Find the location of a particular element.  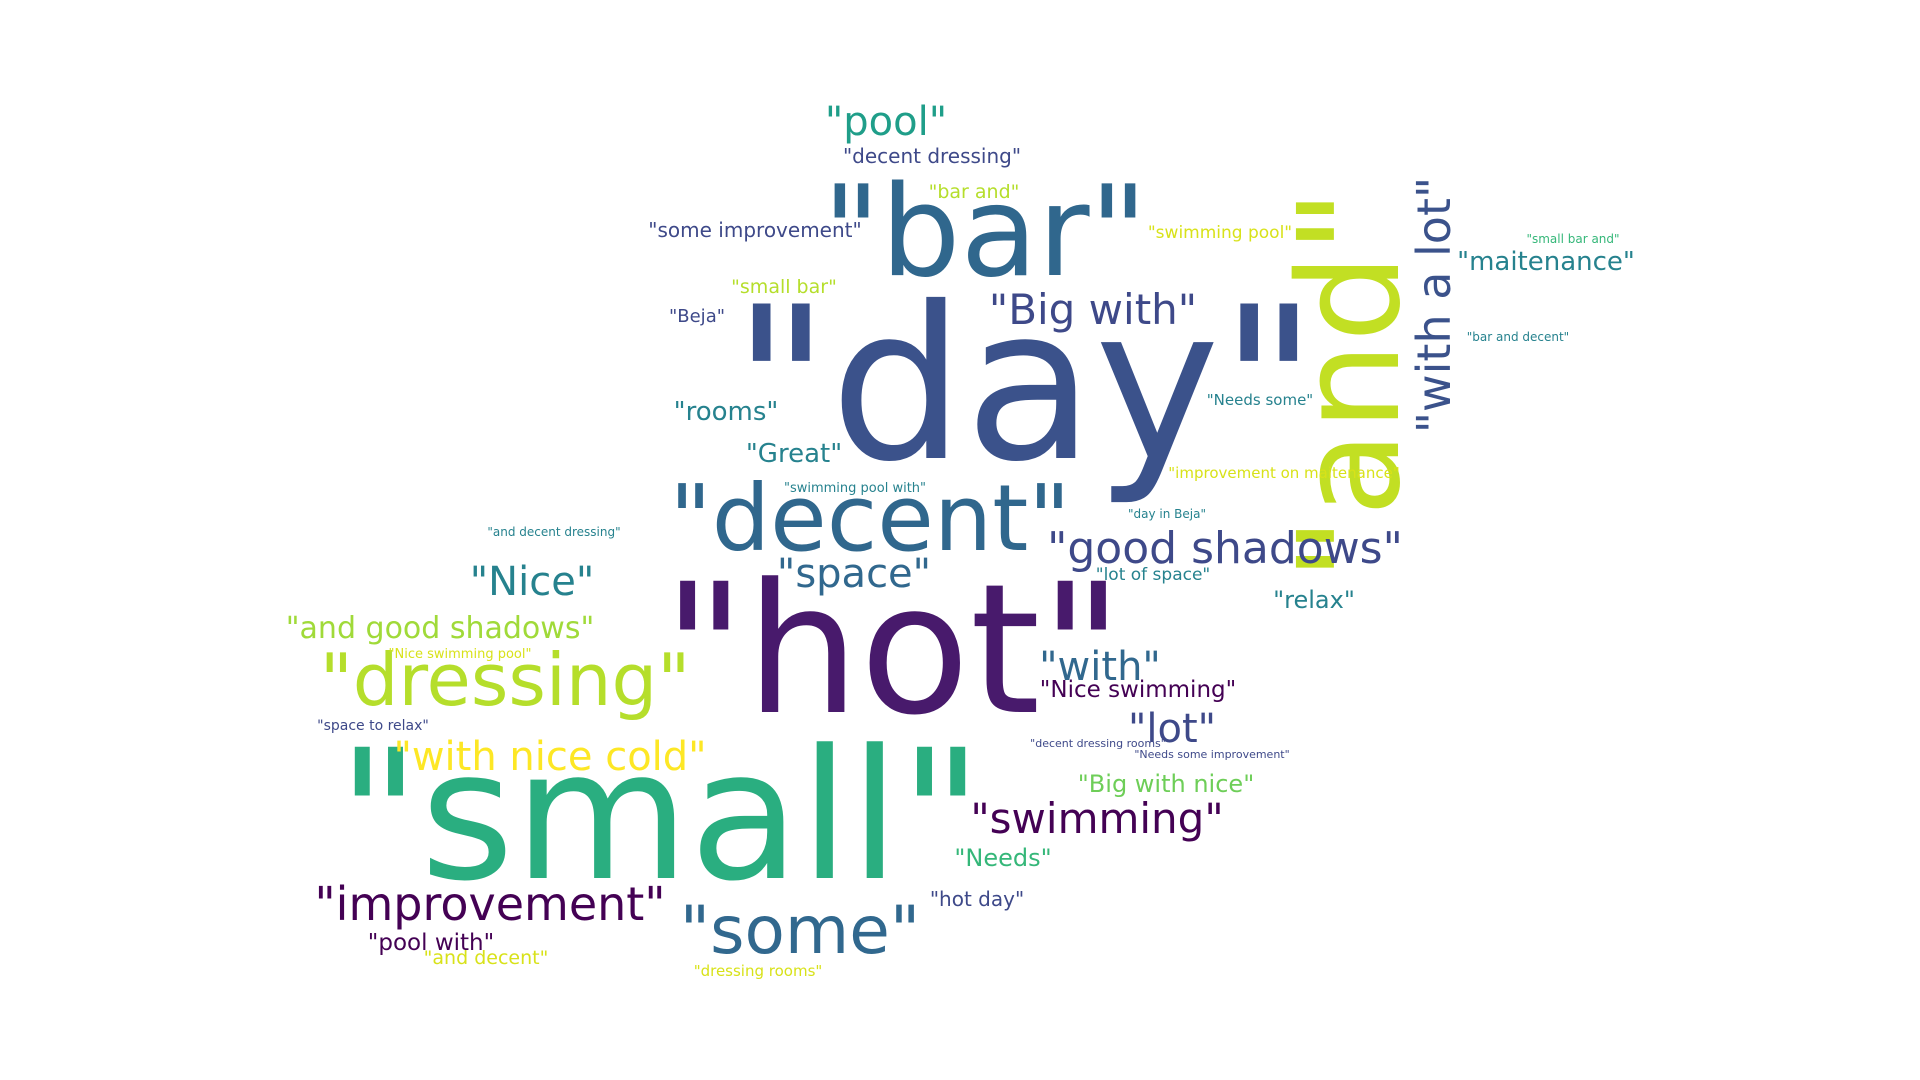

word-bar-and: "bar and" is located at coordinates (974, 192).